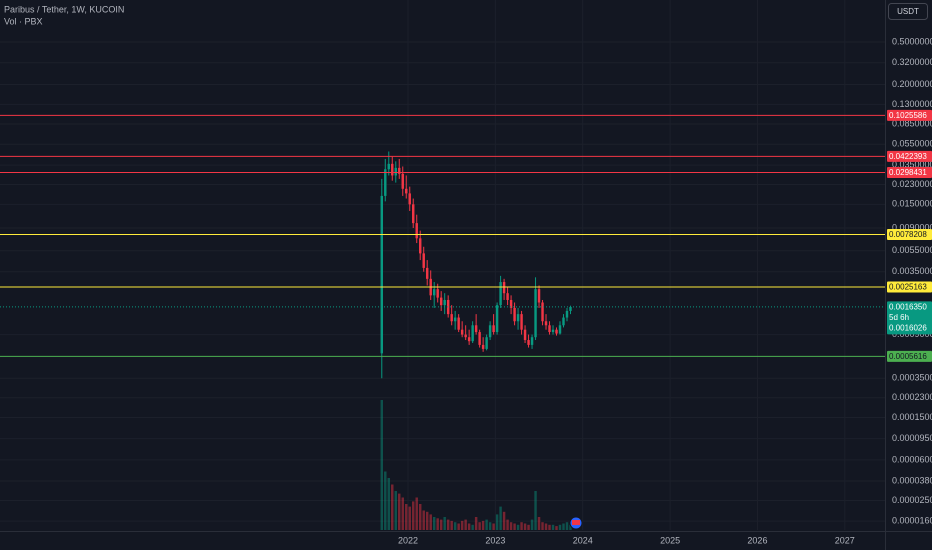 The height and width of the screenshot is (550, 932). What do you see at coordinates (912, 227) in the screenshot?
I see `y-tick-label: 0.0090000` at bounding box center [912, 227].